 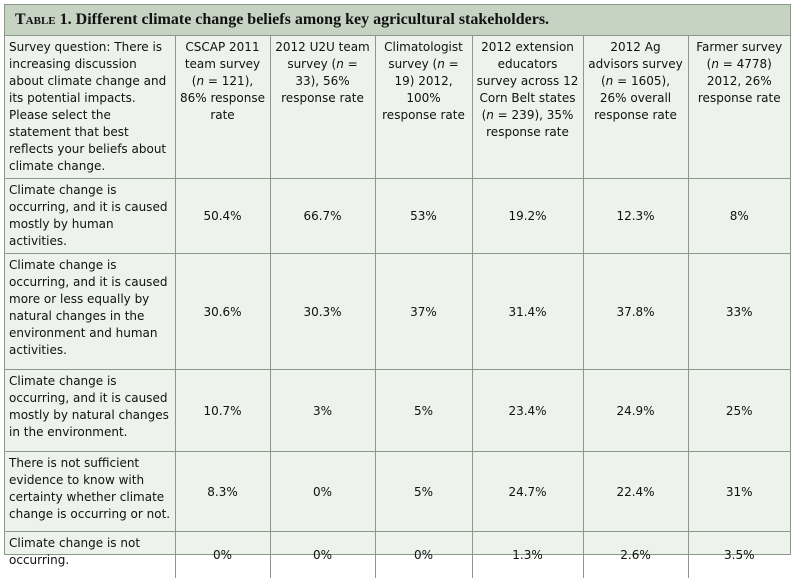 I want to click on value-cell: 2.6%, so click(x=635, y=554).